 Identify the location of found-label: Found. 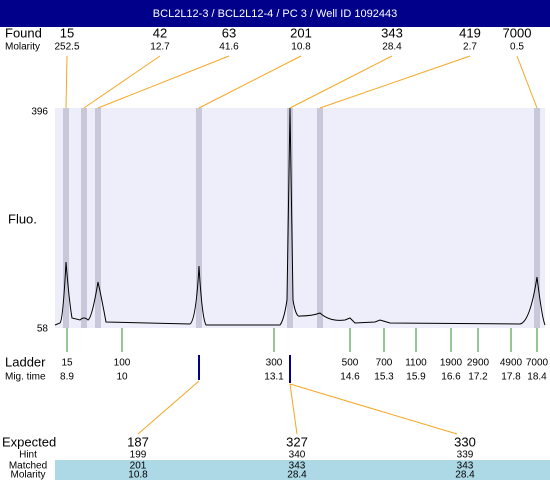
(23, 32).